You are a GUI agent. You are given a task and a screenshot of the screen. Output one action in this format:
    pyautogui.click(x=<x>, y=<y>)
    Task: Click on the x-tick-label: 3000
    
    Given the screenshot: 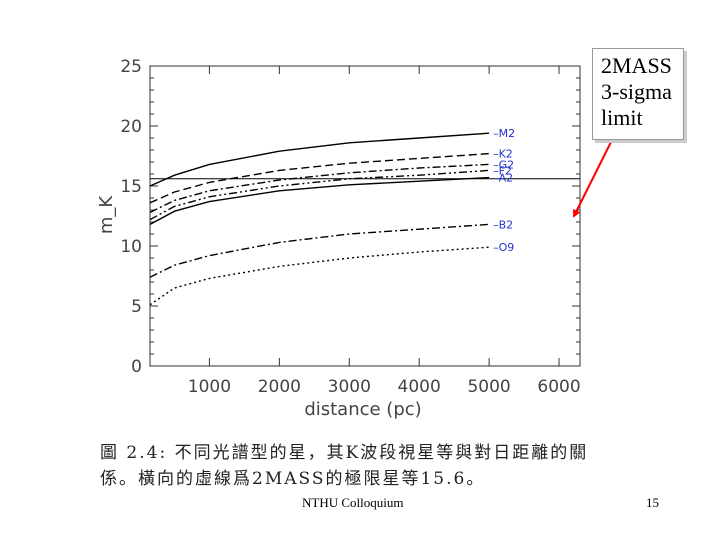 What is the action you would take?
    pyautogui.click(x=349, y=387)
    